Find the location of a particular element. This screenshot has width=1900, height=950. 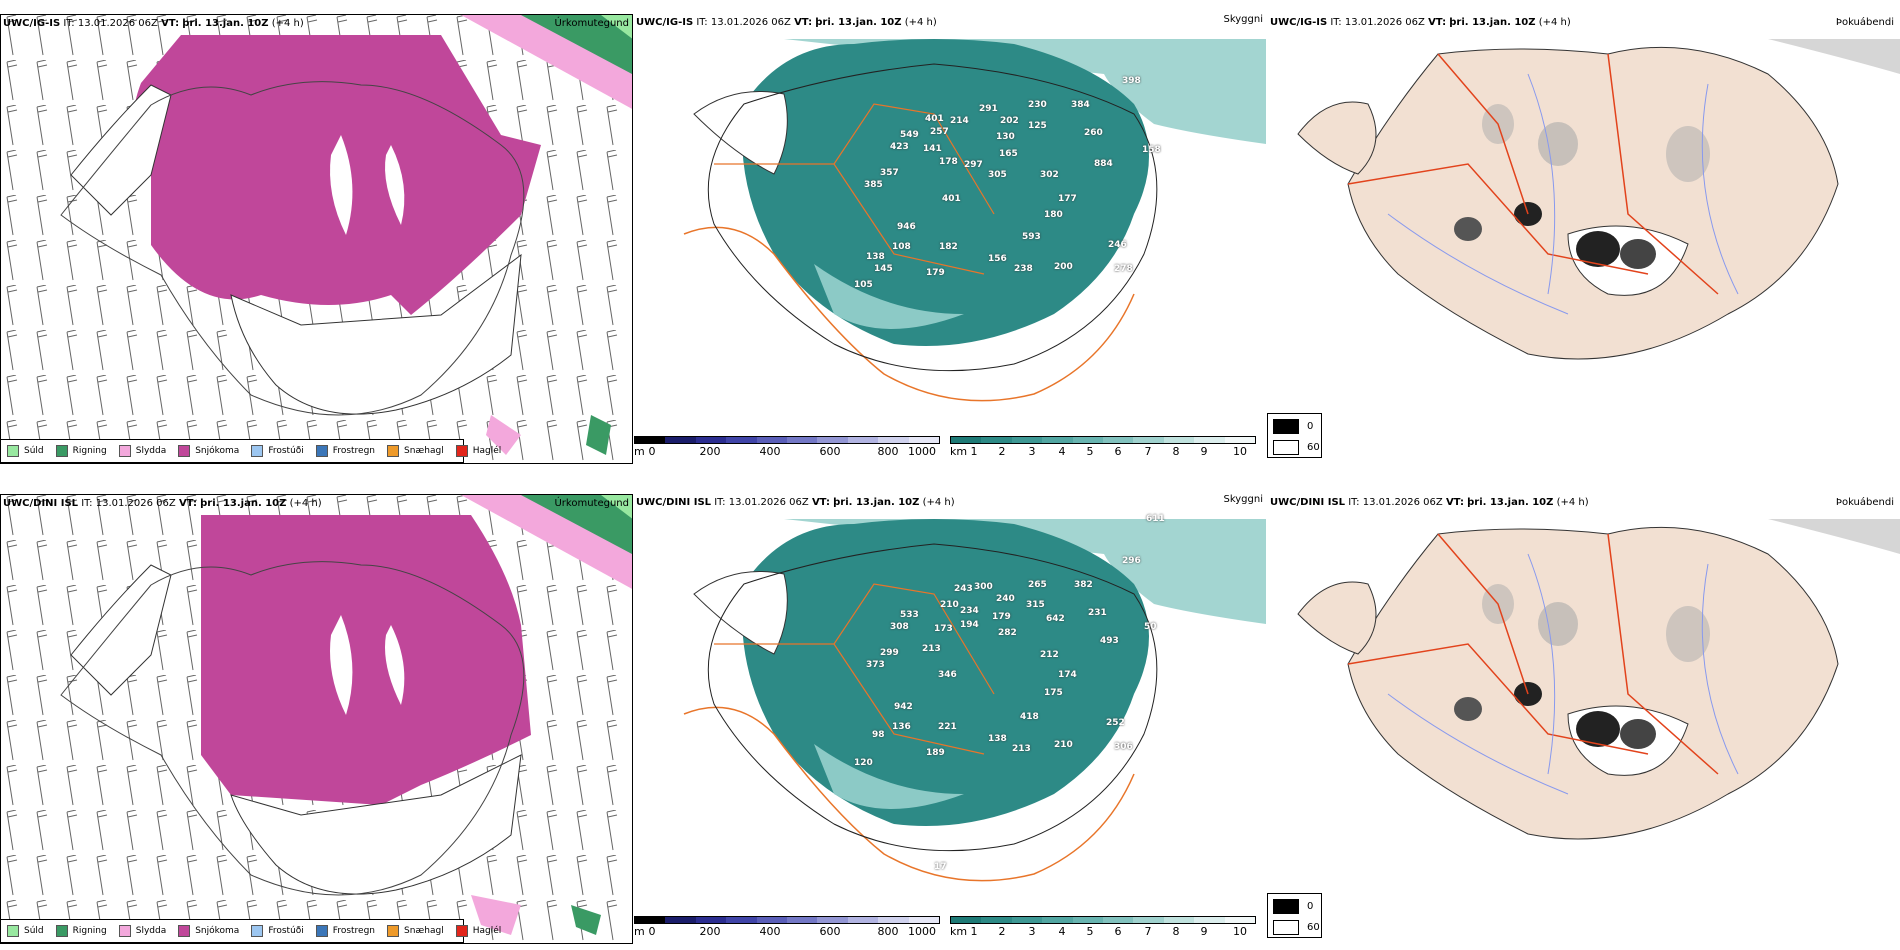

height-label: 180 is located at coordinates (1053, 215).